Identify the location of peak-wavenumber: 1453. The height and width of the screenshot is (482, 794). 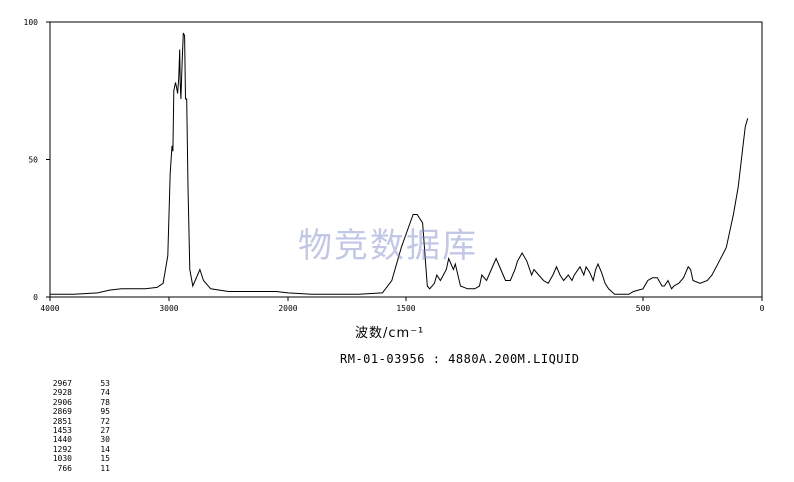
(62, 431).